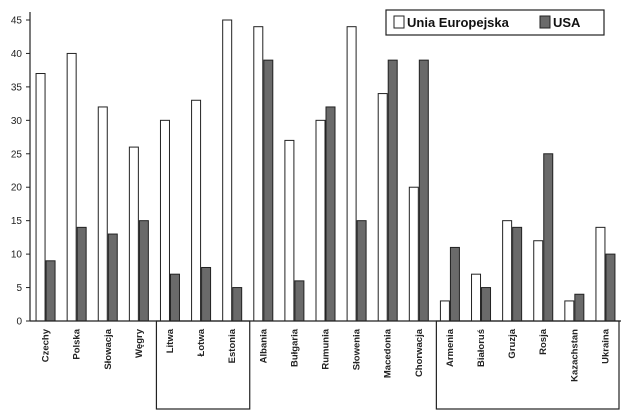  Describe the element at coordinates (46, 345) in the screenshot. I see `x-tick-label: Czechy` at that location.